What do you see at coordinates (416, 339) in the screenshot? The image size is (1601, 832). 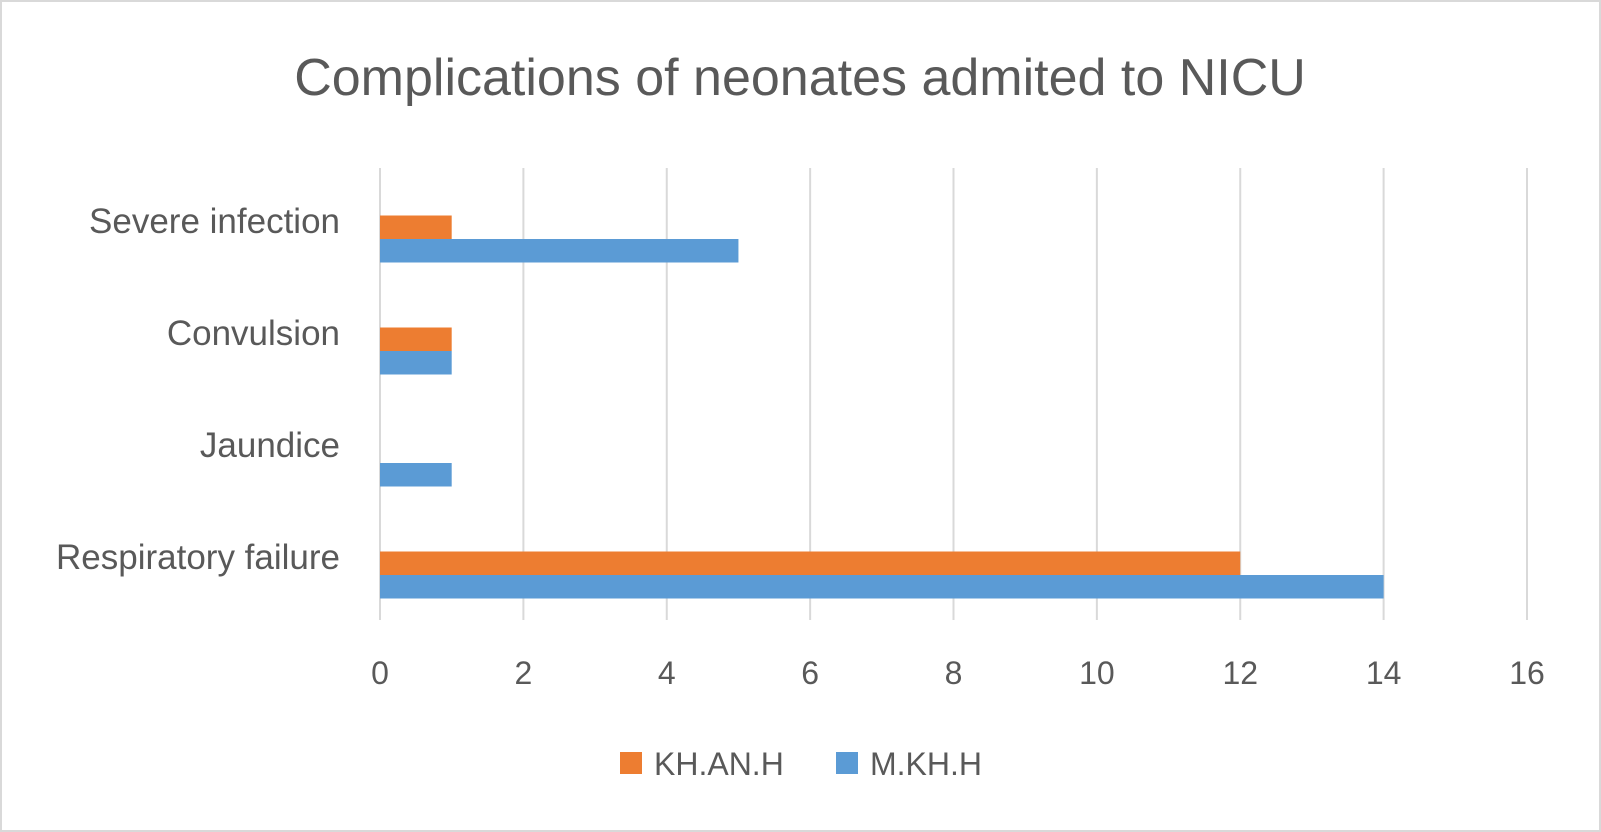 I see `bar-kh-an-h-convulsion` at bounding box center [416, 339].